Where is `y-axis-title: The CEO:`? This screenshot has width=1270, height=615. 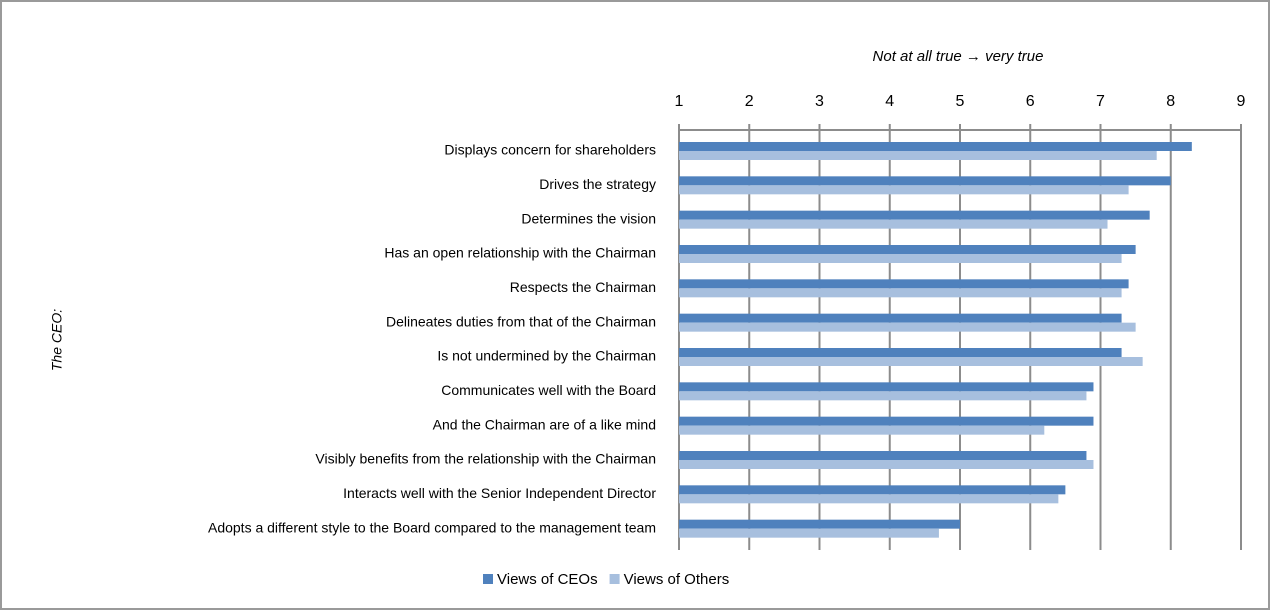
y-axis-title: The CEO: is located at coordinates (57, 340).